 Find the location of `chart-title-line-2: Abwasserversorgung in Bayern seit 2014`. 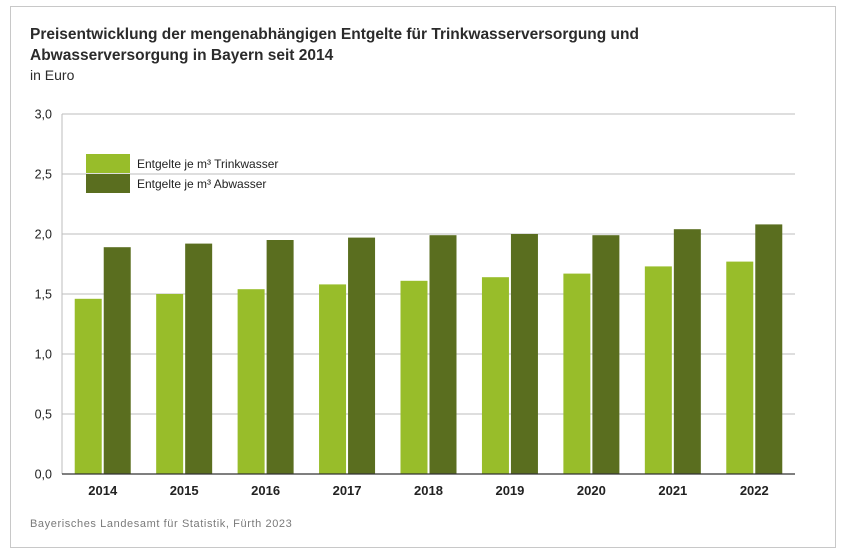

chart-title-line-2: Abwasserversorgung in Bayern seit 2014 is located at coordinates (182, 55).